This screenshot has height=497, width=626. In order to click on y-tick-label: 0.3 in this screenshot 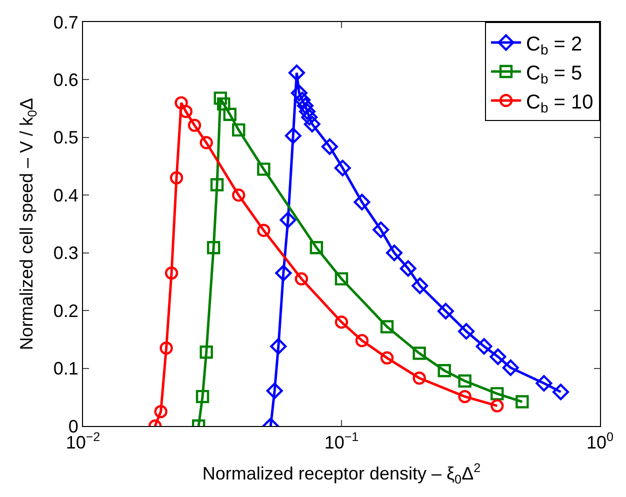, I will do `click(65, 253)`.